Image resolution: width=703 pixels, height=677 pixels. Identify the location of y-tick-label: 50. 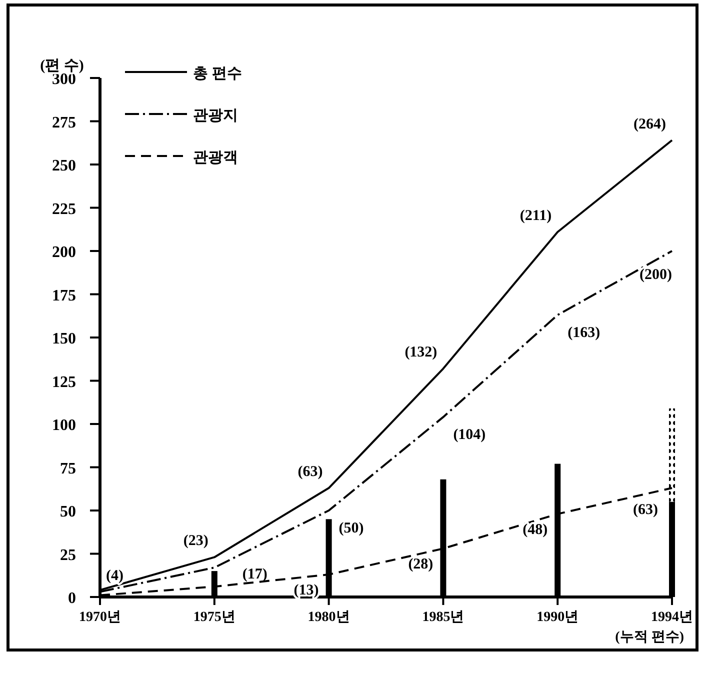
(68, 512).